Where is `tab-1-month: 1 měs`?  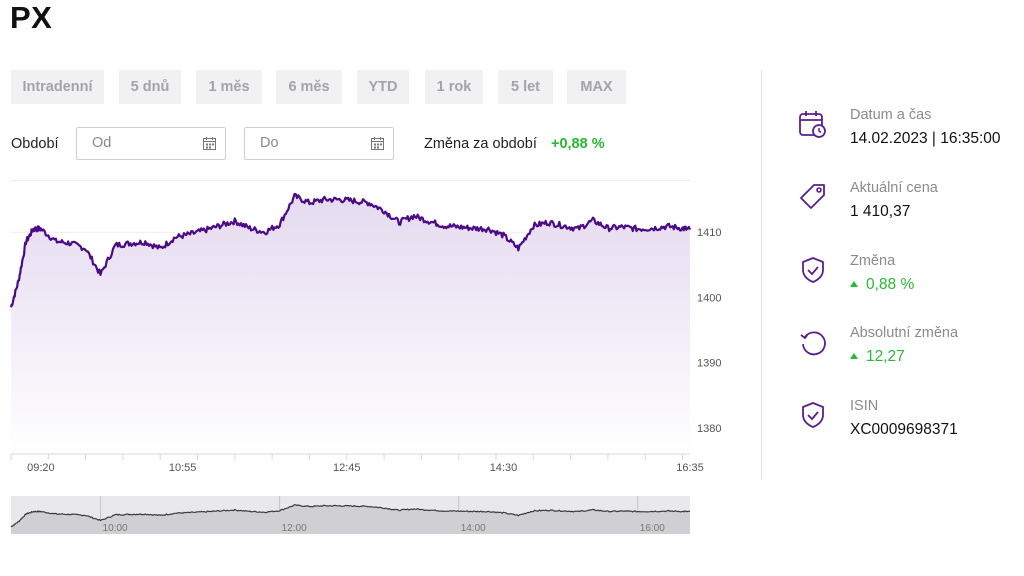
tab-1-month: 1 měs is located at coordinates (229, 87).